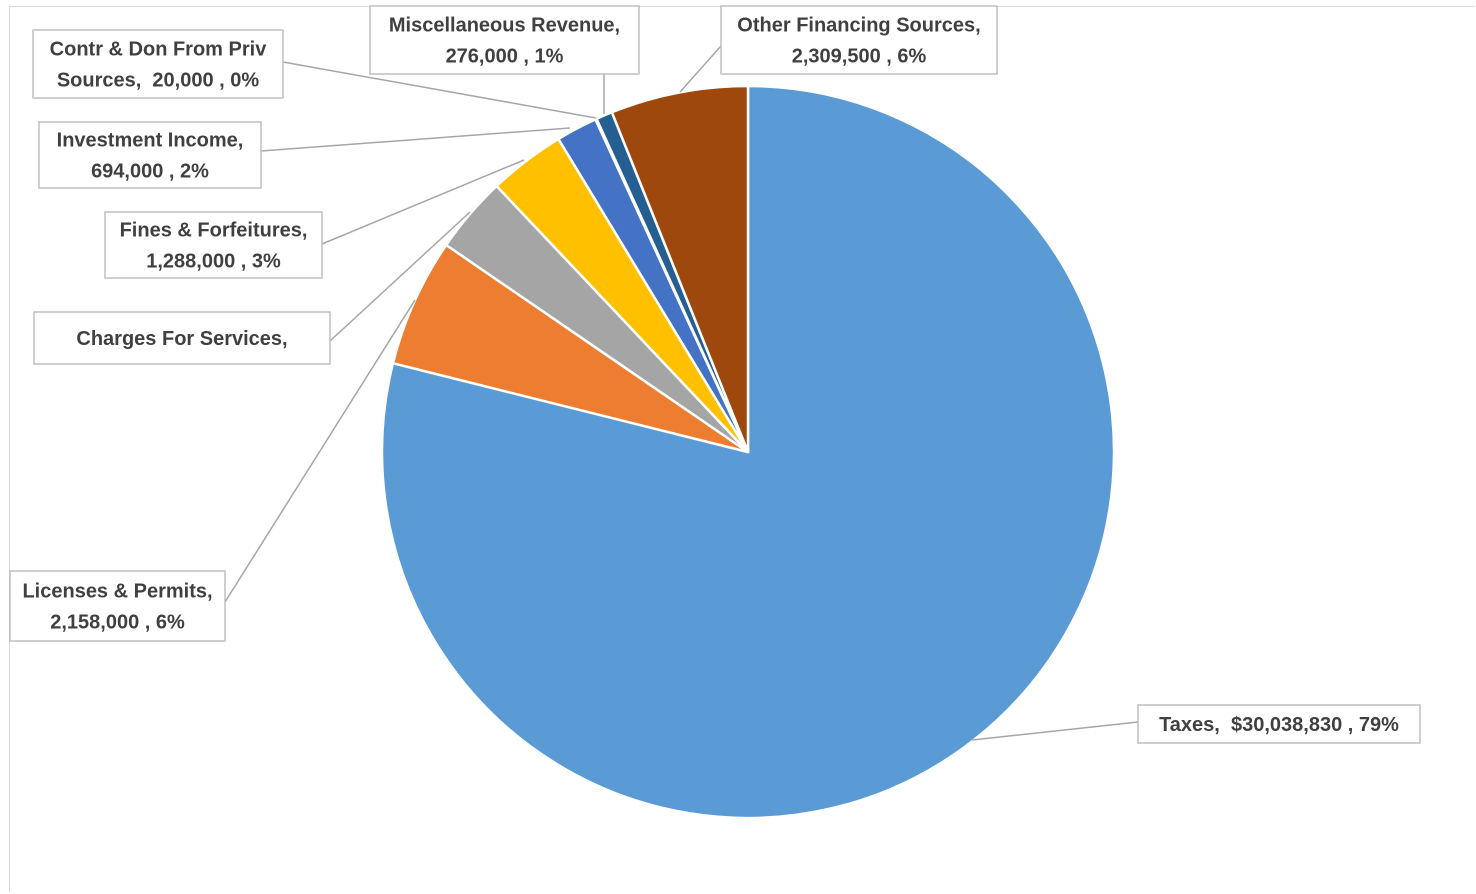 The image size is (1476, 894). Describe the element at coordinates (150, 172) in the screenshot. I see `data-label-text: 694,000 , 2%` at that location.